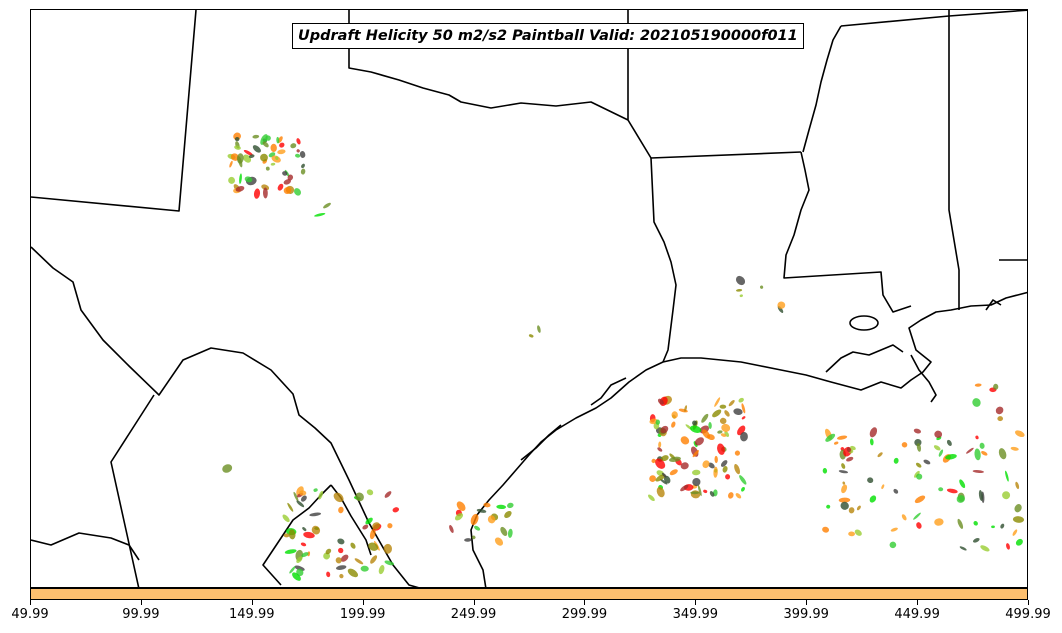 This screenshot has height=633, width=1062. Describe the element at coordinates (488, 65) in the screenshot. I see `oklahoma-panhandle-border` at that location.